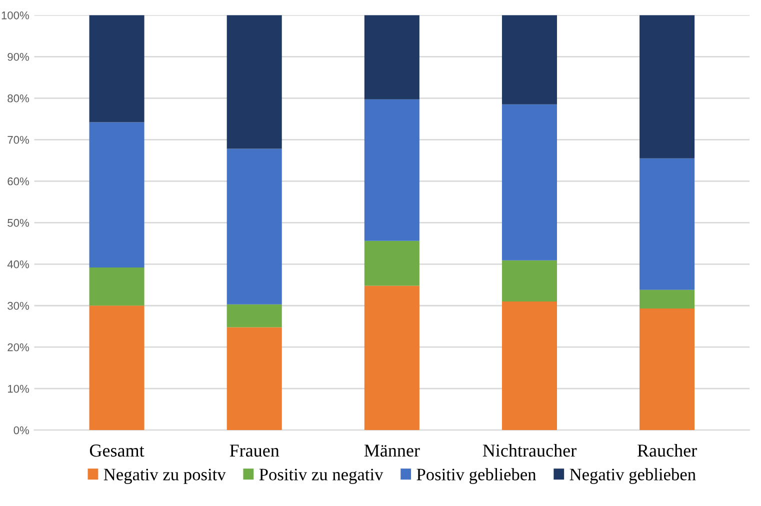 The height and width of the screenshot is (506, 761). What do you see at coordinates (18, 222) in the screenshot?
I see `y-tick-label: 50%` at bounding box center [18, 222].